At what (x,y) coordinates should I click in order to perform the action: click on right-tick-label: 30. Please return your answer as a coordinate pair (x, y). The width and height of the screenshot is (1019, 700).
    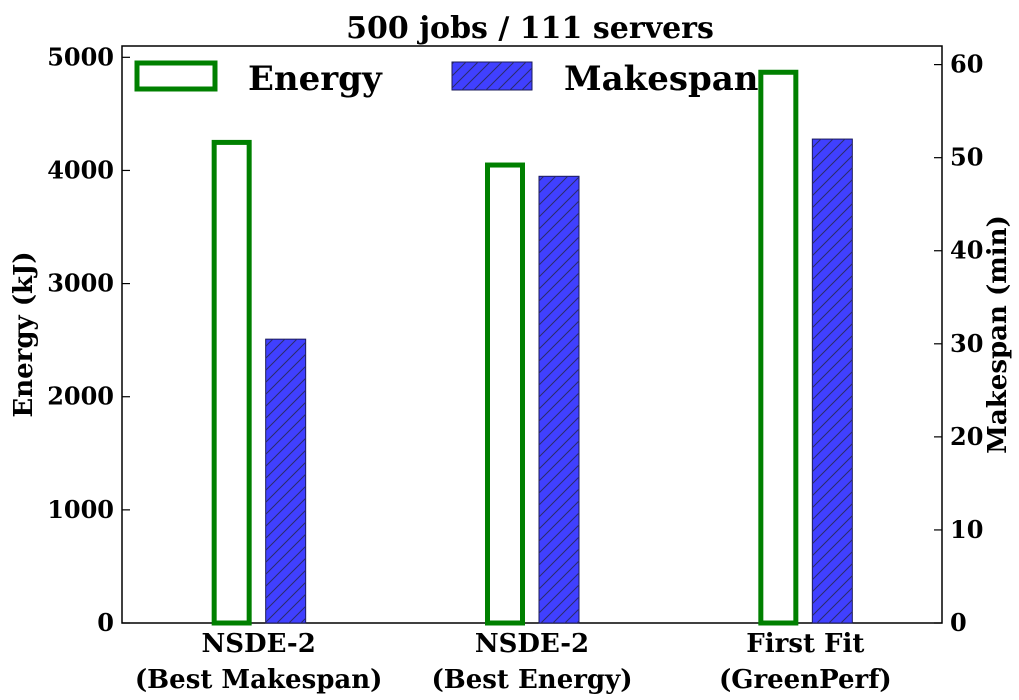
    Looking at the image, I should click on (966, 343).